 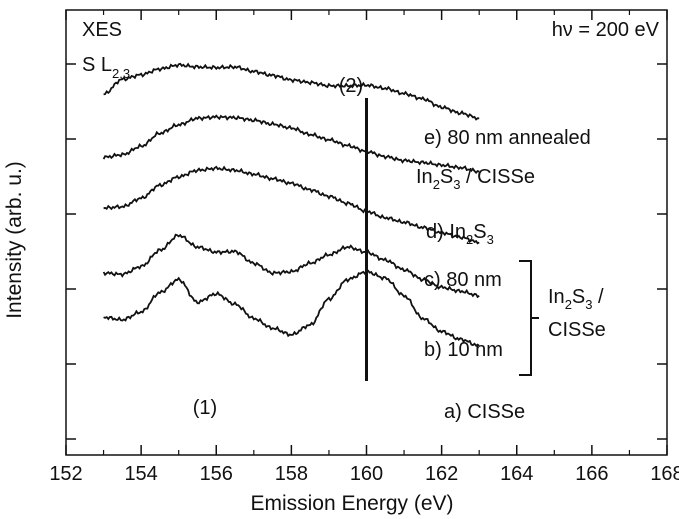 I want to click on bracket-label-line1: In2S3 /, so click(x=576, y=299).